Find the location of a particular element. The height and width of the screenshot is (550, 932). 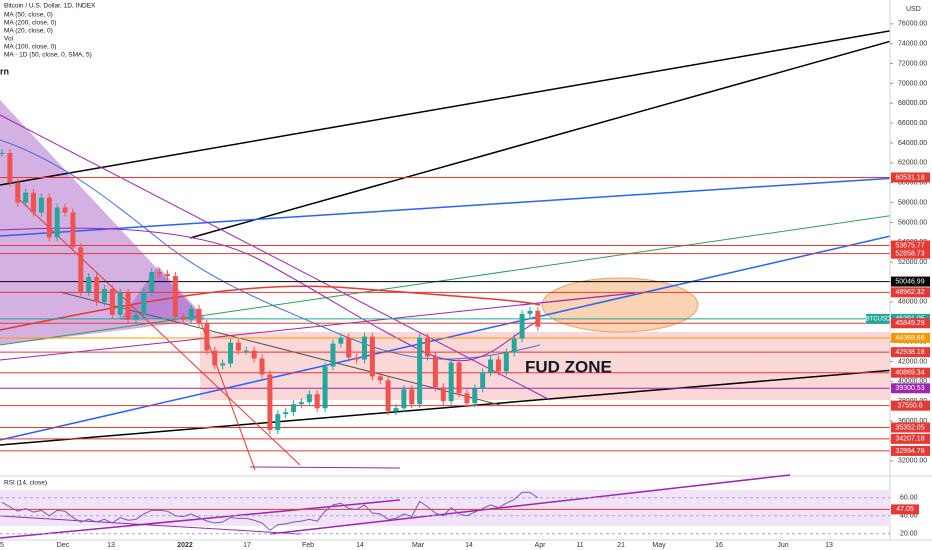

level-label: 53675.77 is located at coordinates (909, 245).